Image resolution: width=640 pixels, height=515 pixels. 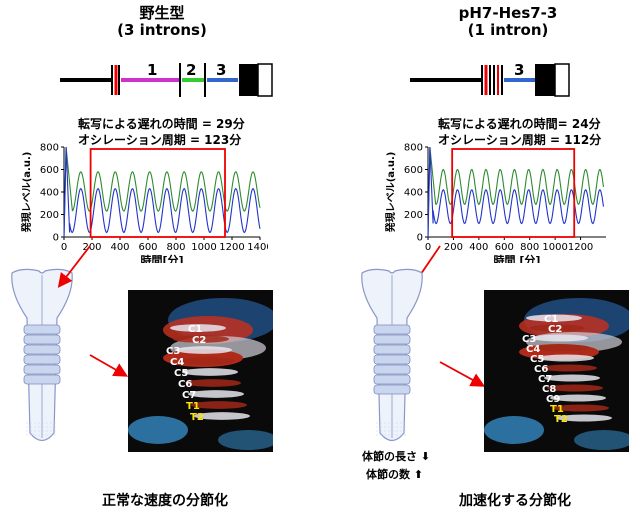 I want to click on vertebra-label-t1: T1, so click(x=557, y=409).